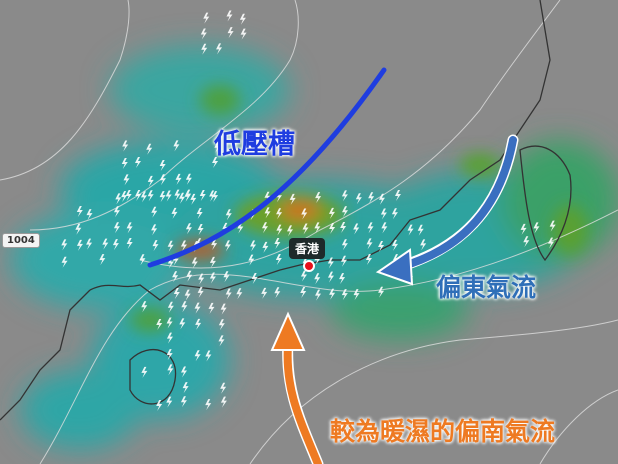 The height and width of the screenshot is (464, 618). I want to click on location-marker-icon, so click(309, 266).